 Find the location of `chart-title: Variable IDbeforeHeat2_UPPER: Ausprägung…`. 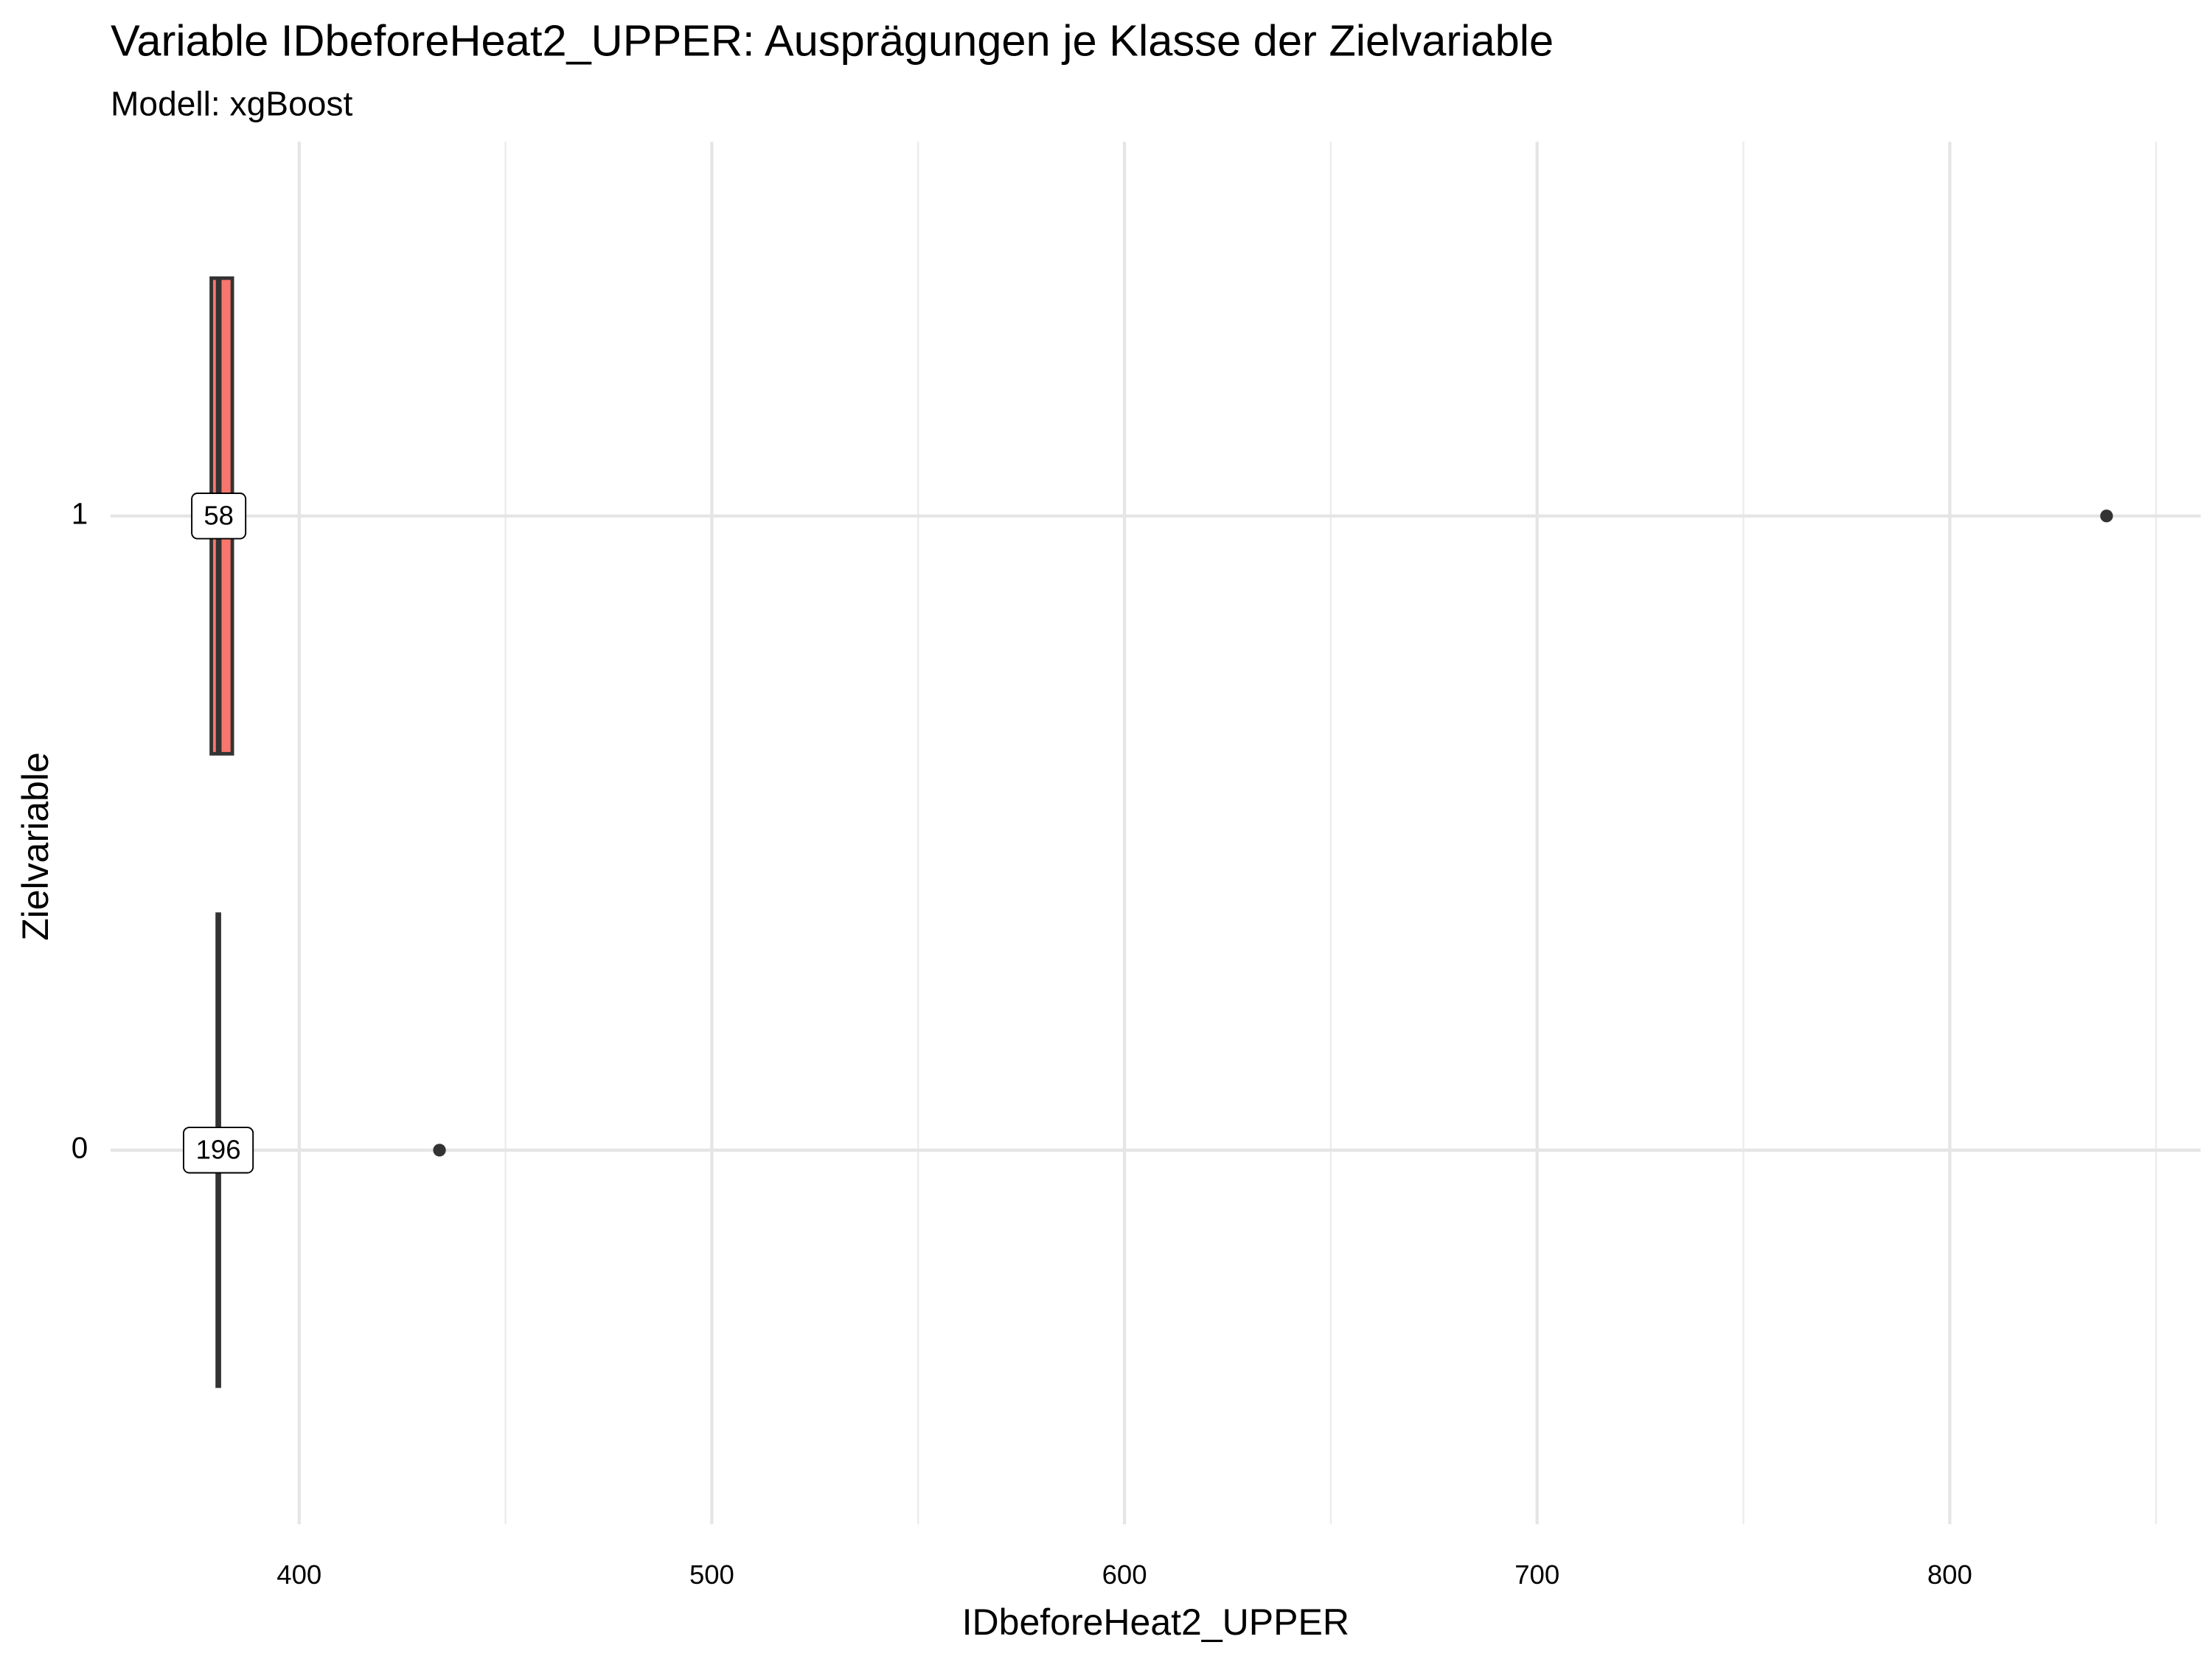

chart-title: Variable IDbeforeHeat2_UPPER: Ausprägung… is located at coordinates (832, 40).